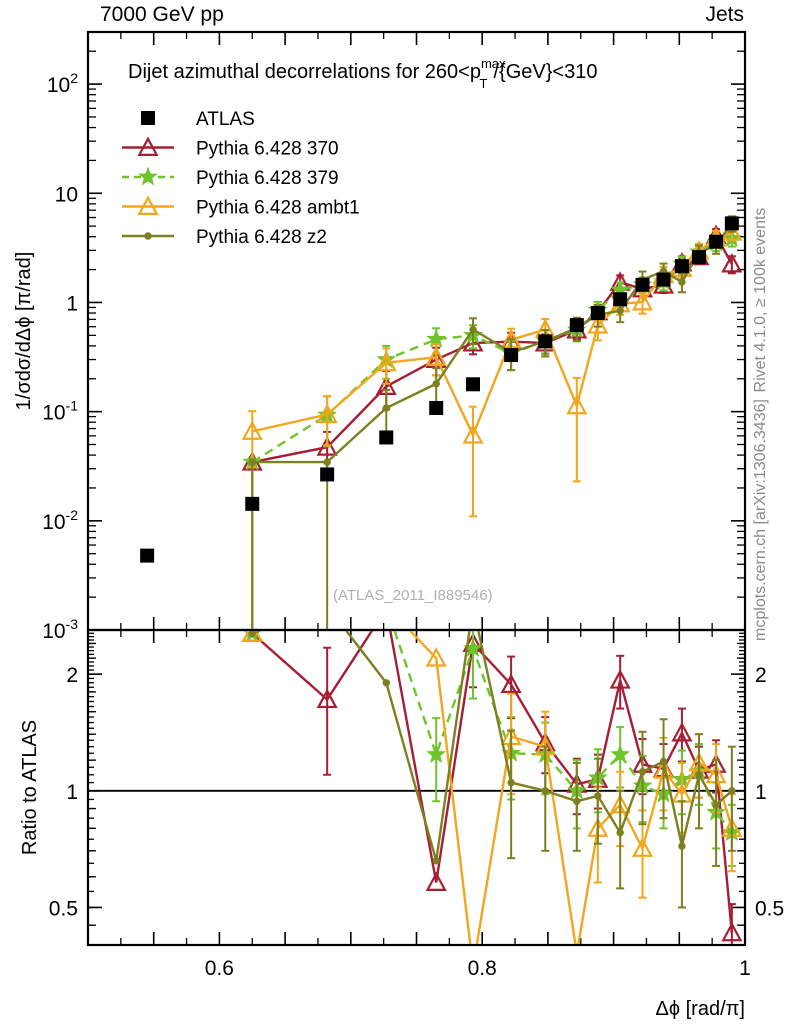 The image size is (786, 1024). What do you see at coordinates (148, 146) in the screenshot?
I see `legend-marker-p370` at bounding box center [148, 146].